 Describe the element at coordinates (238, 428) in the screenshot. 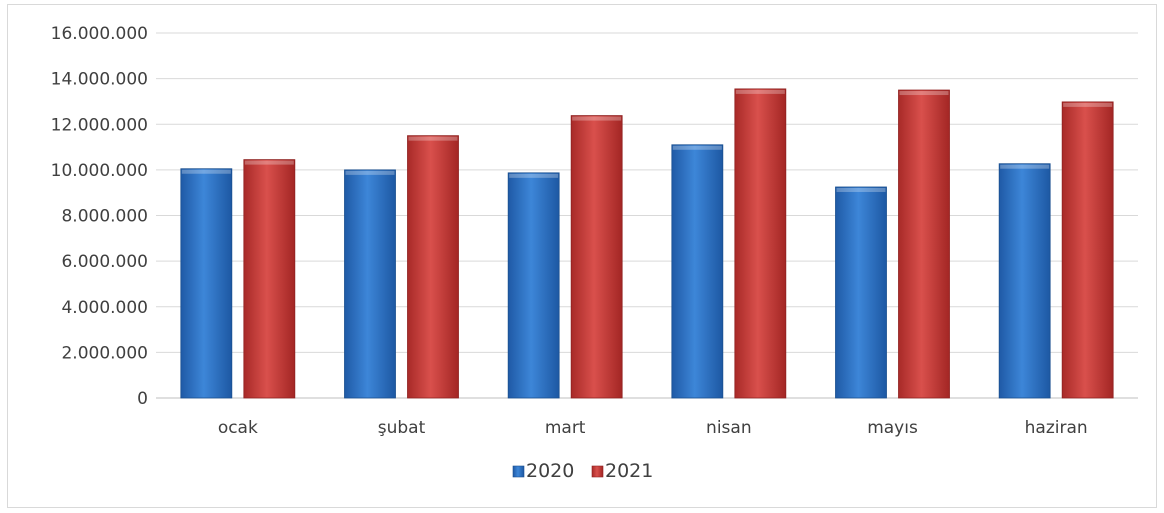

I see `x-category-label: ocak` at that location.